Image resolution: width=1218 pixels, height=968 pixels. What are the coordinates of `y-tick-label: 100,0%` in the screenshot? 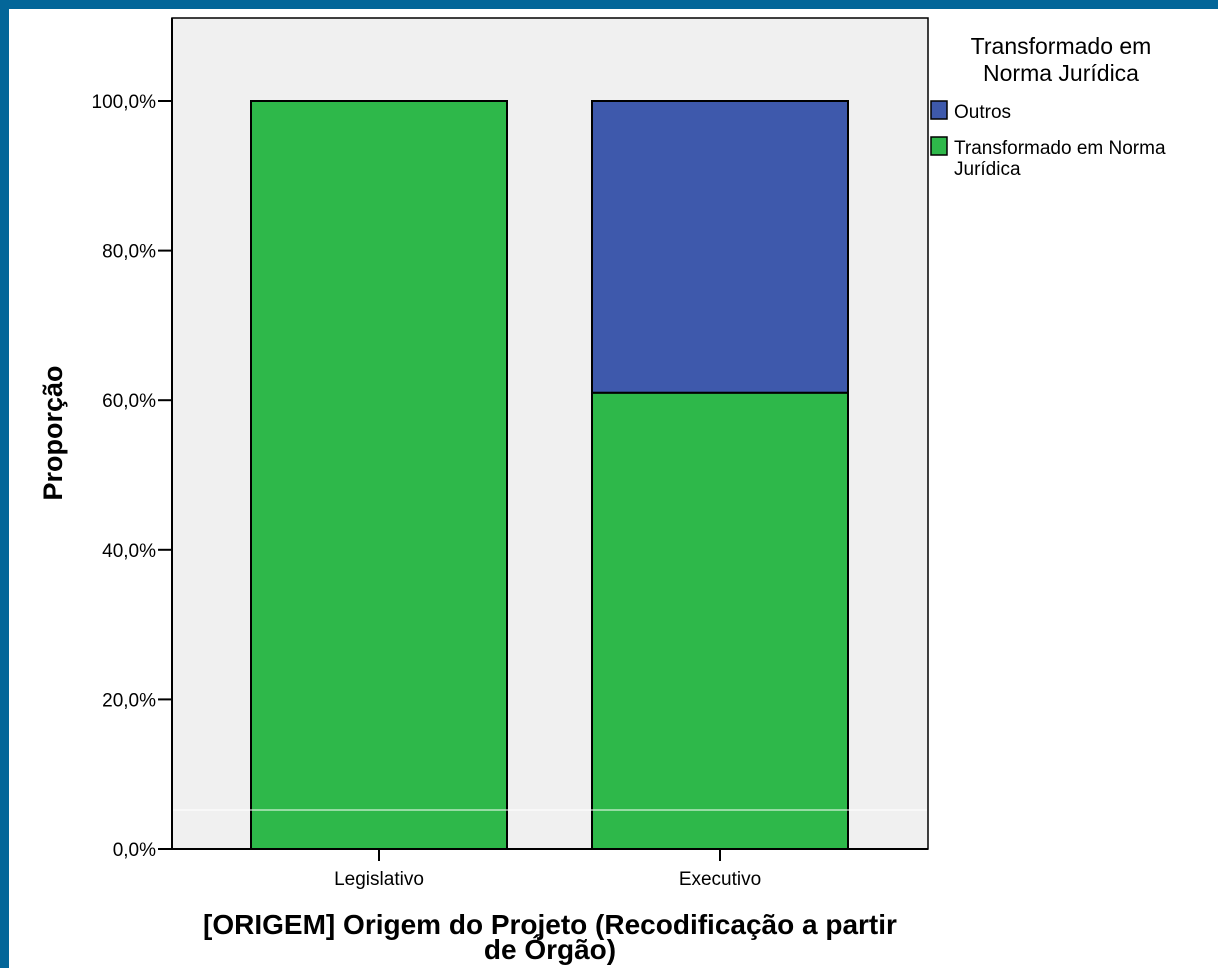 It's located at (124, 102).